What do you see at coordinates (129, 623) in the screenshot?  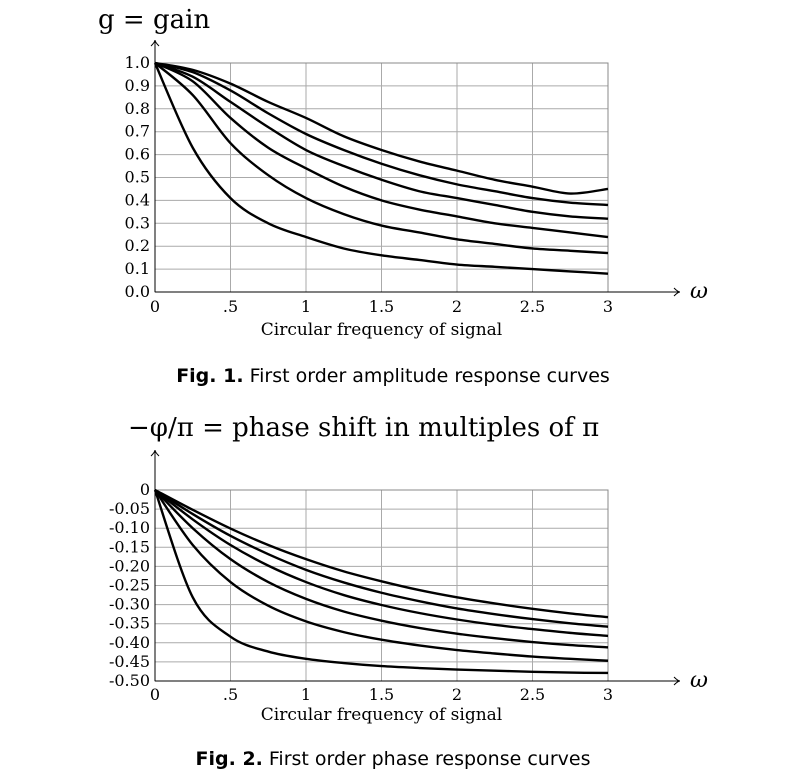 I see `y-tick-label: -0.35` at bounding box center [129, 623].